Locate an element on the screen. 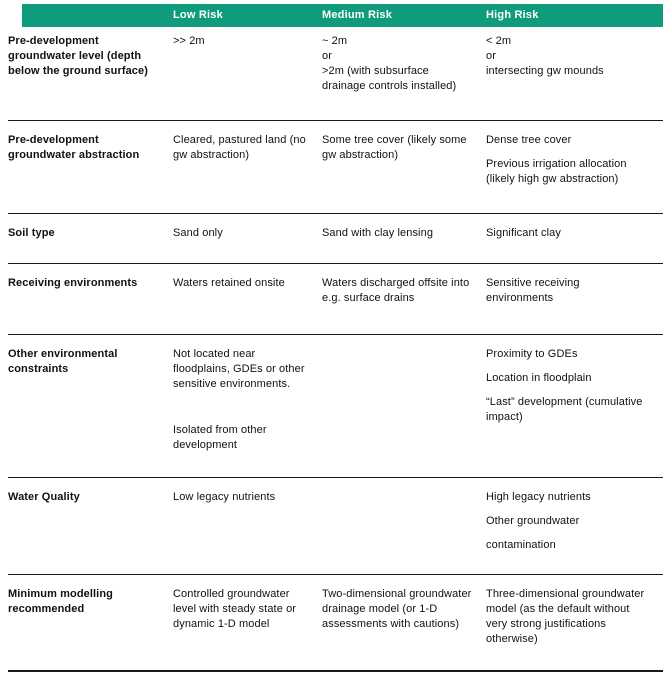 The image size is (668, 680). cell-groundwater-level-high: < 2m or intersecting gw mounds is located at coordinates (545, 56).